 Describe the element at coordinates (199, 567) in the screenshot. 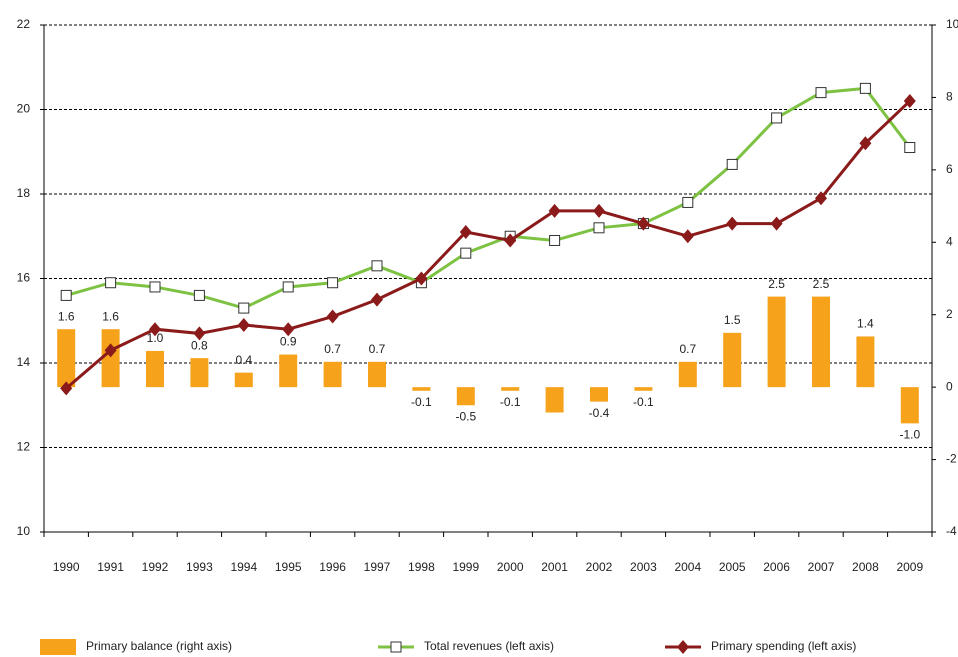

I see `x-tick-label: 1993` at that location.